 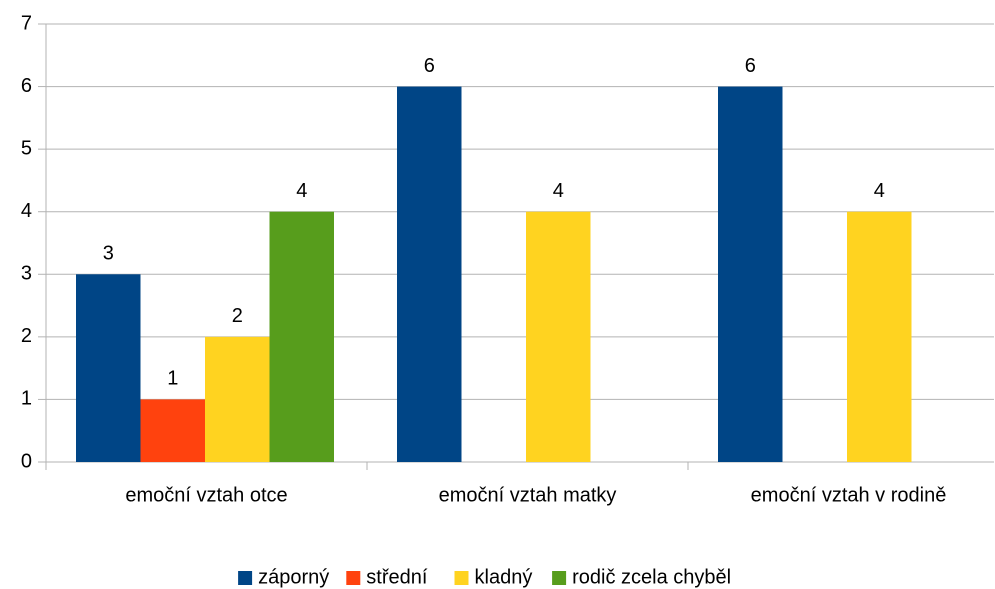 I want to click on legend-label: rodič zcela chyběl, so click(x=651, y=577).